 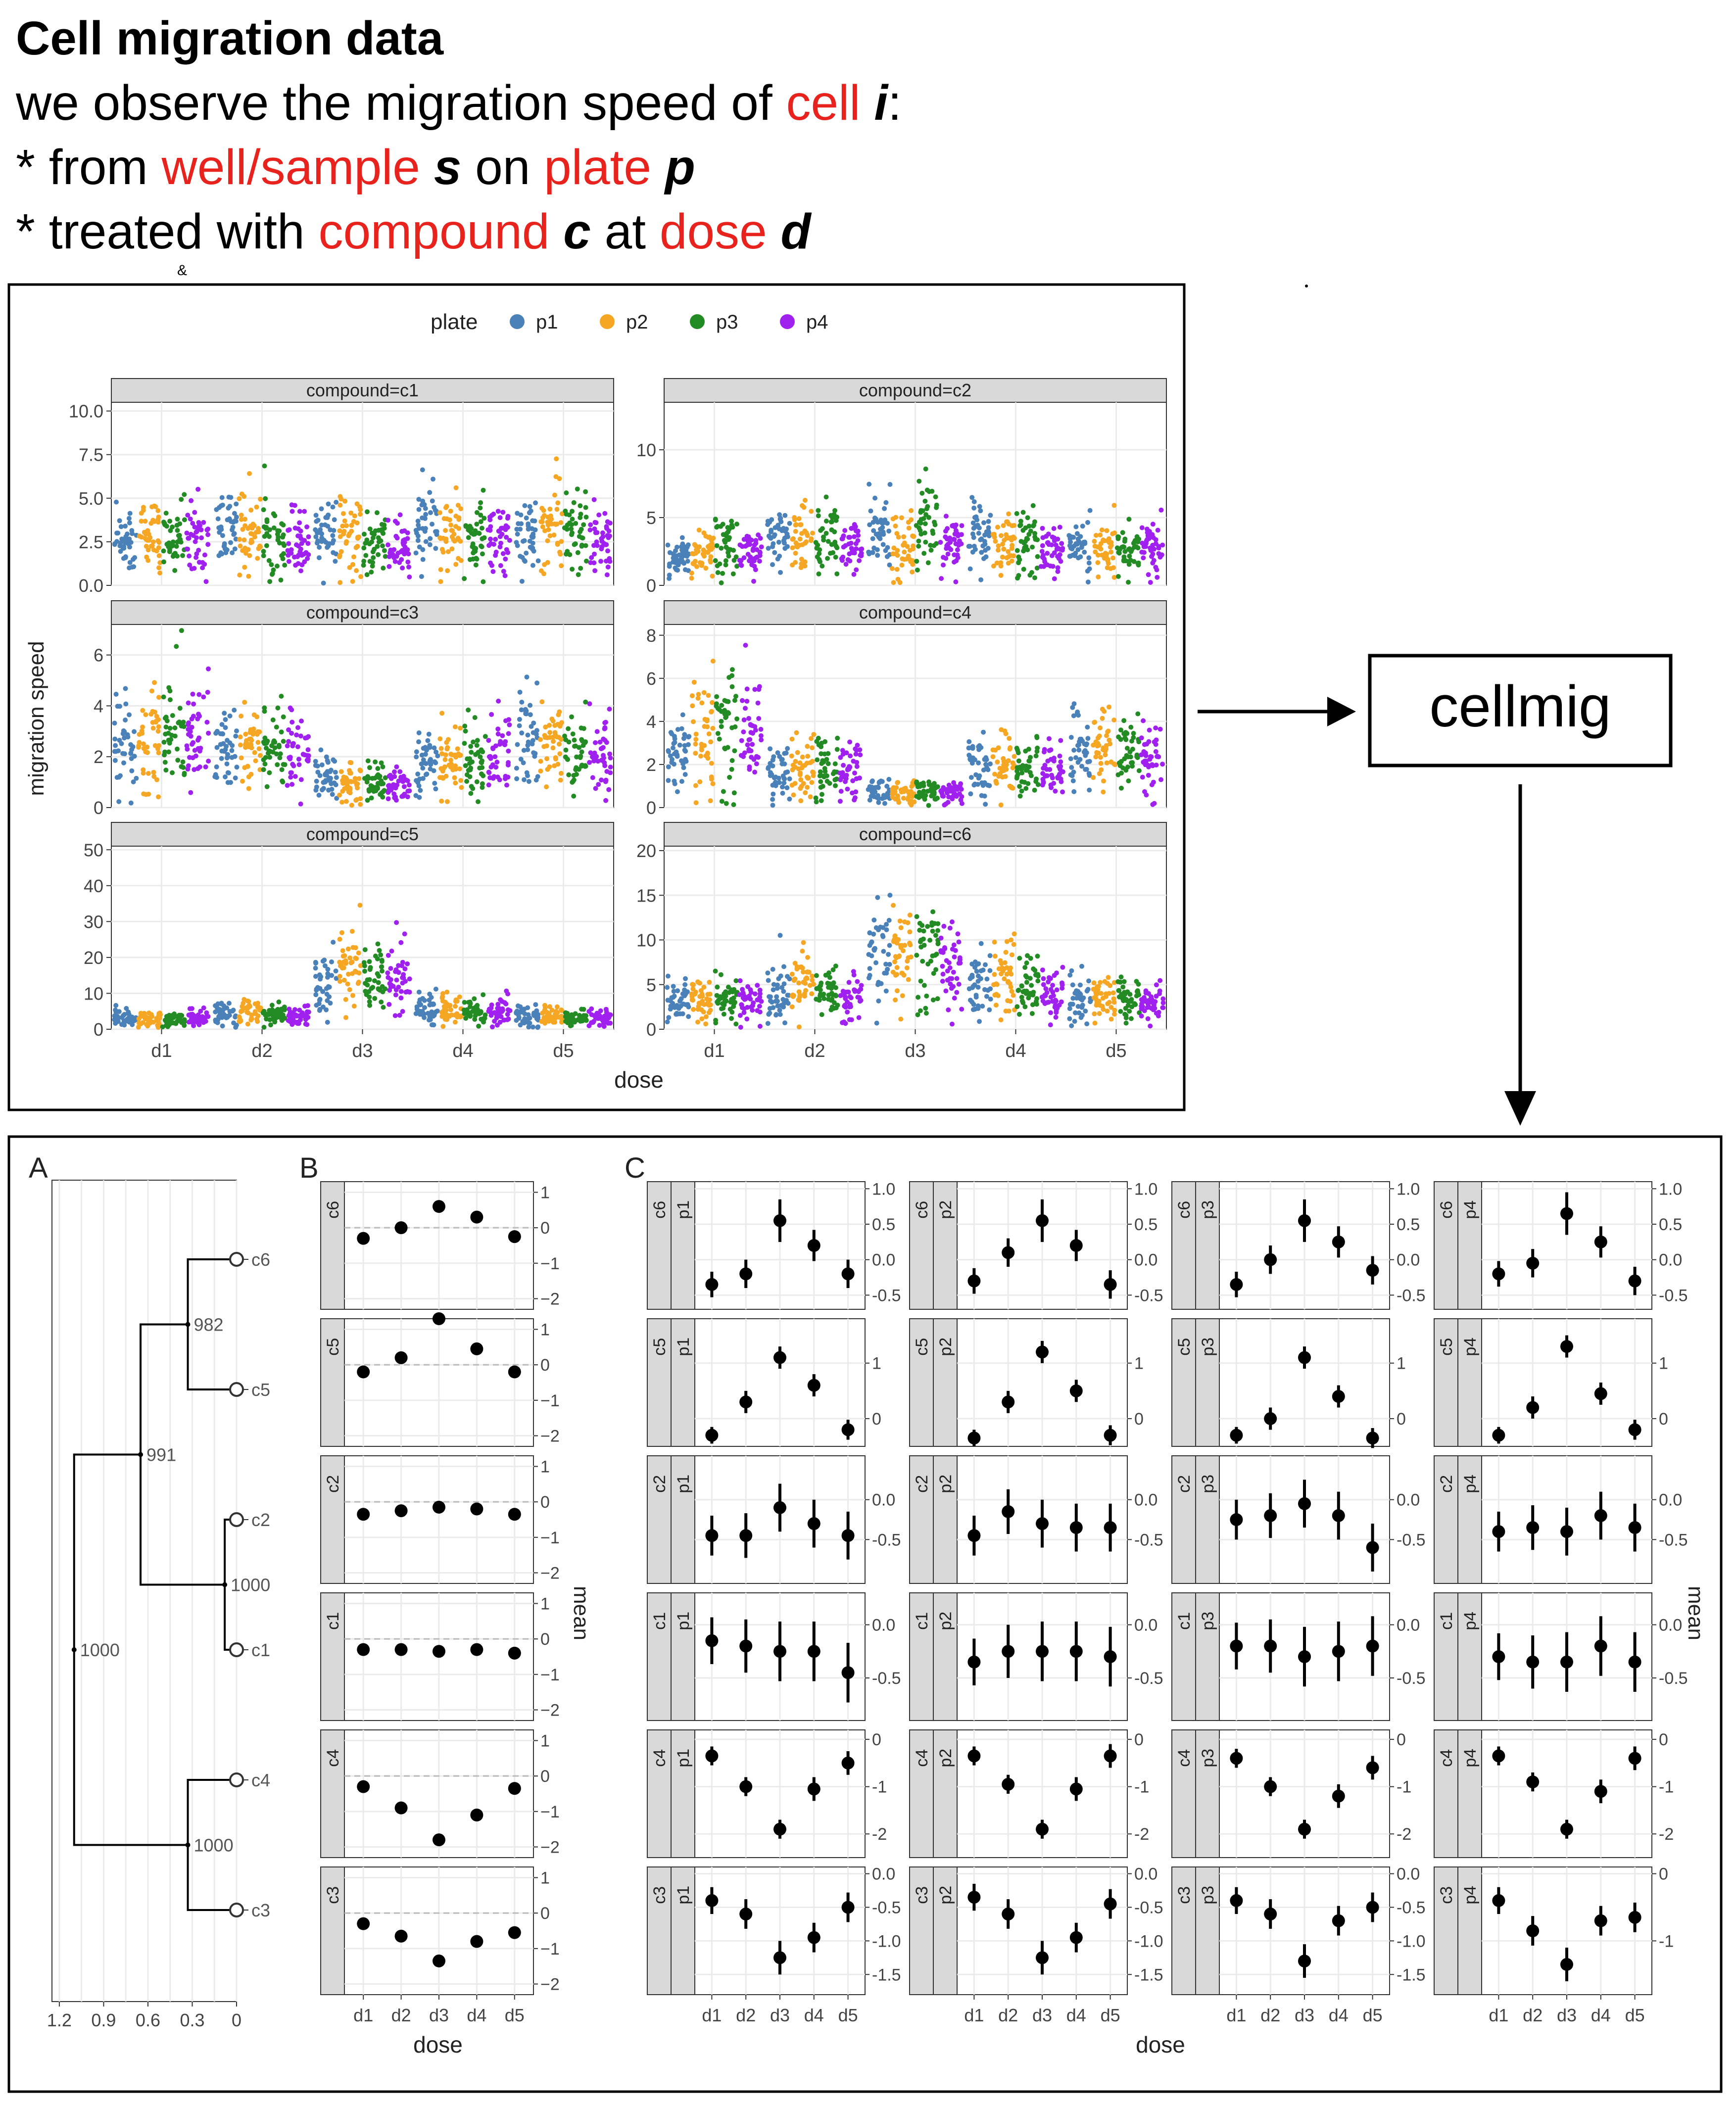 I want to click on facet-strip-label: compound=c3, so click(x=362, y=612).